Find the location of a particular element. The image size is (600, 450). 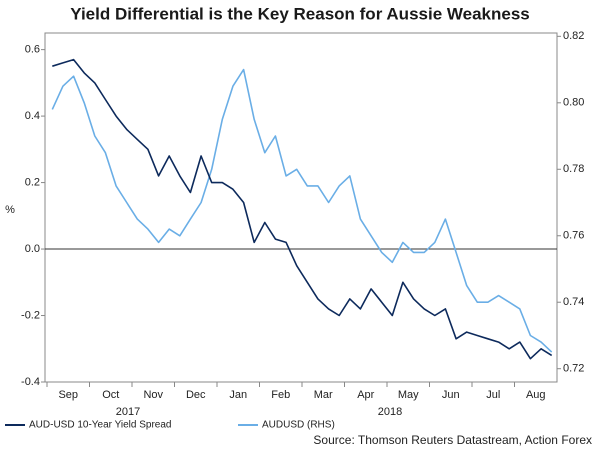

year-label: 2018 is located at coordinates (390, 412).